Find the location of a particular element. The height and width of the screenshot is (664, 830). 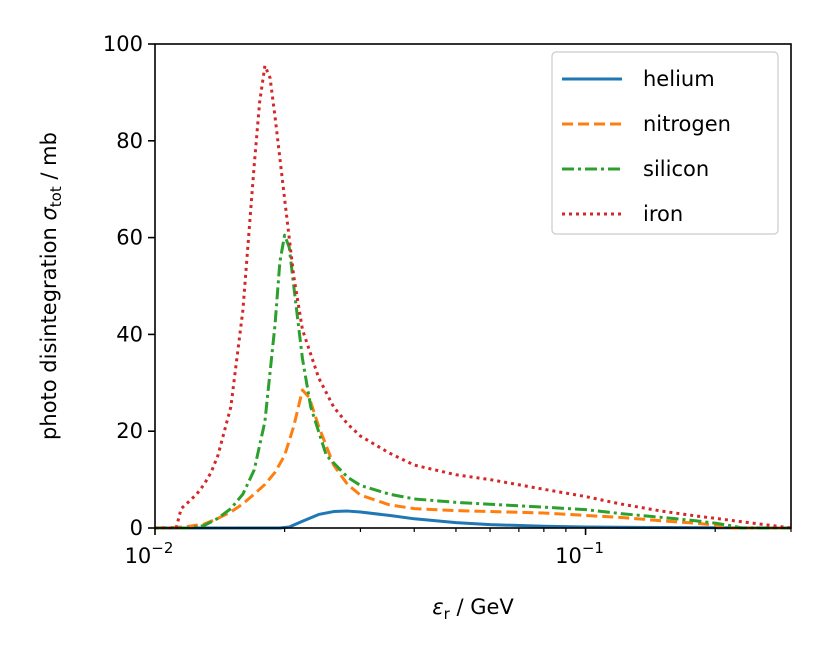

y-axis-label: photo disintegration σtot / mb is located at coordinates (51, 286).